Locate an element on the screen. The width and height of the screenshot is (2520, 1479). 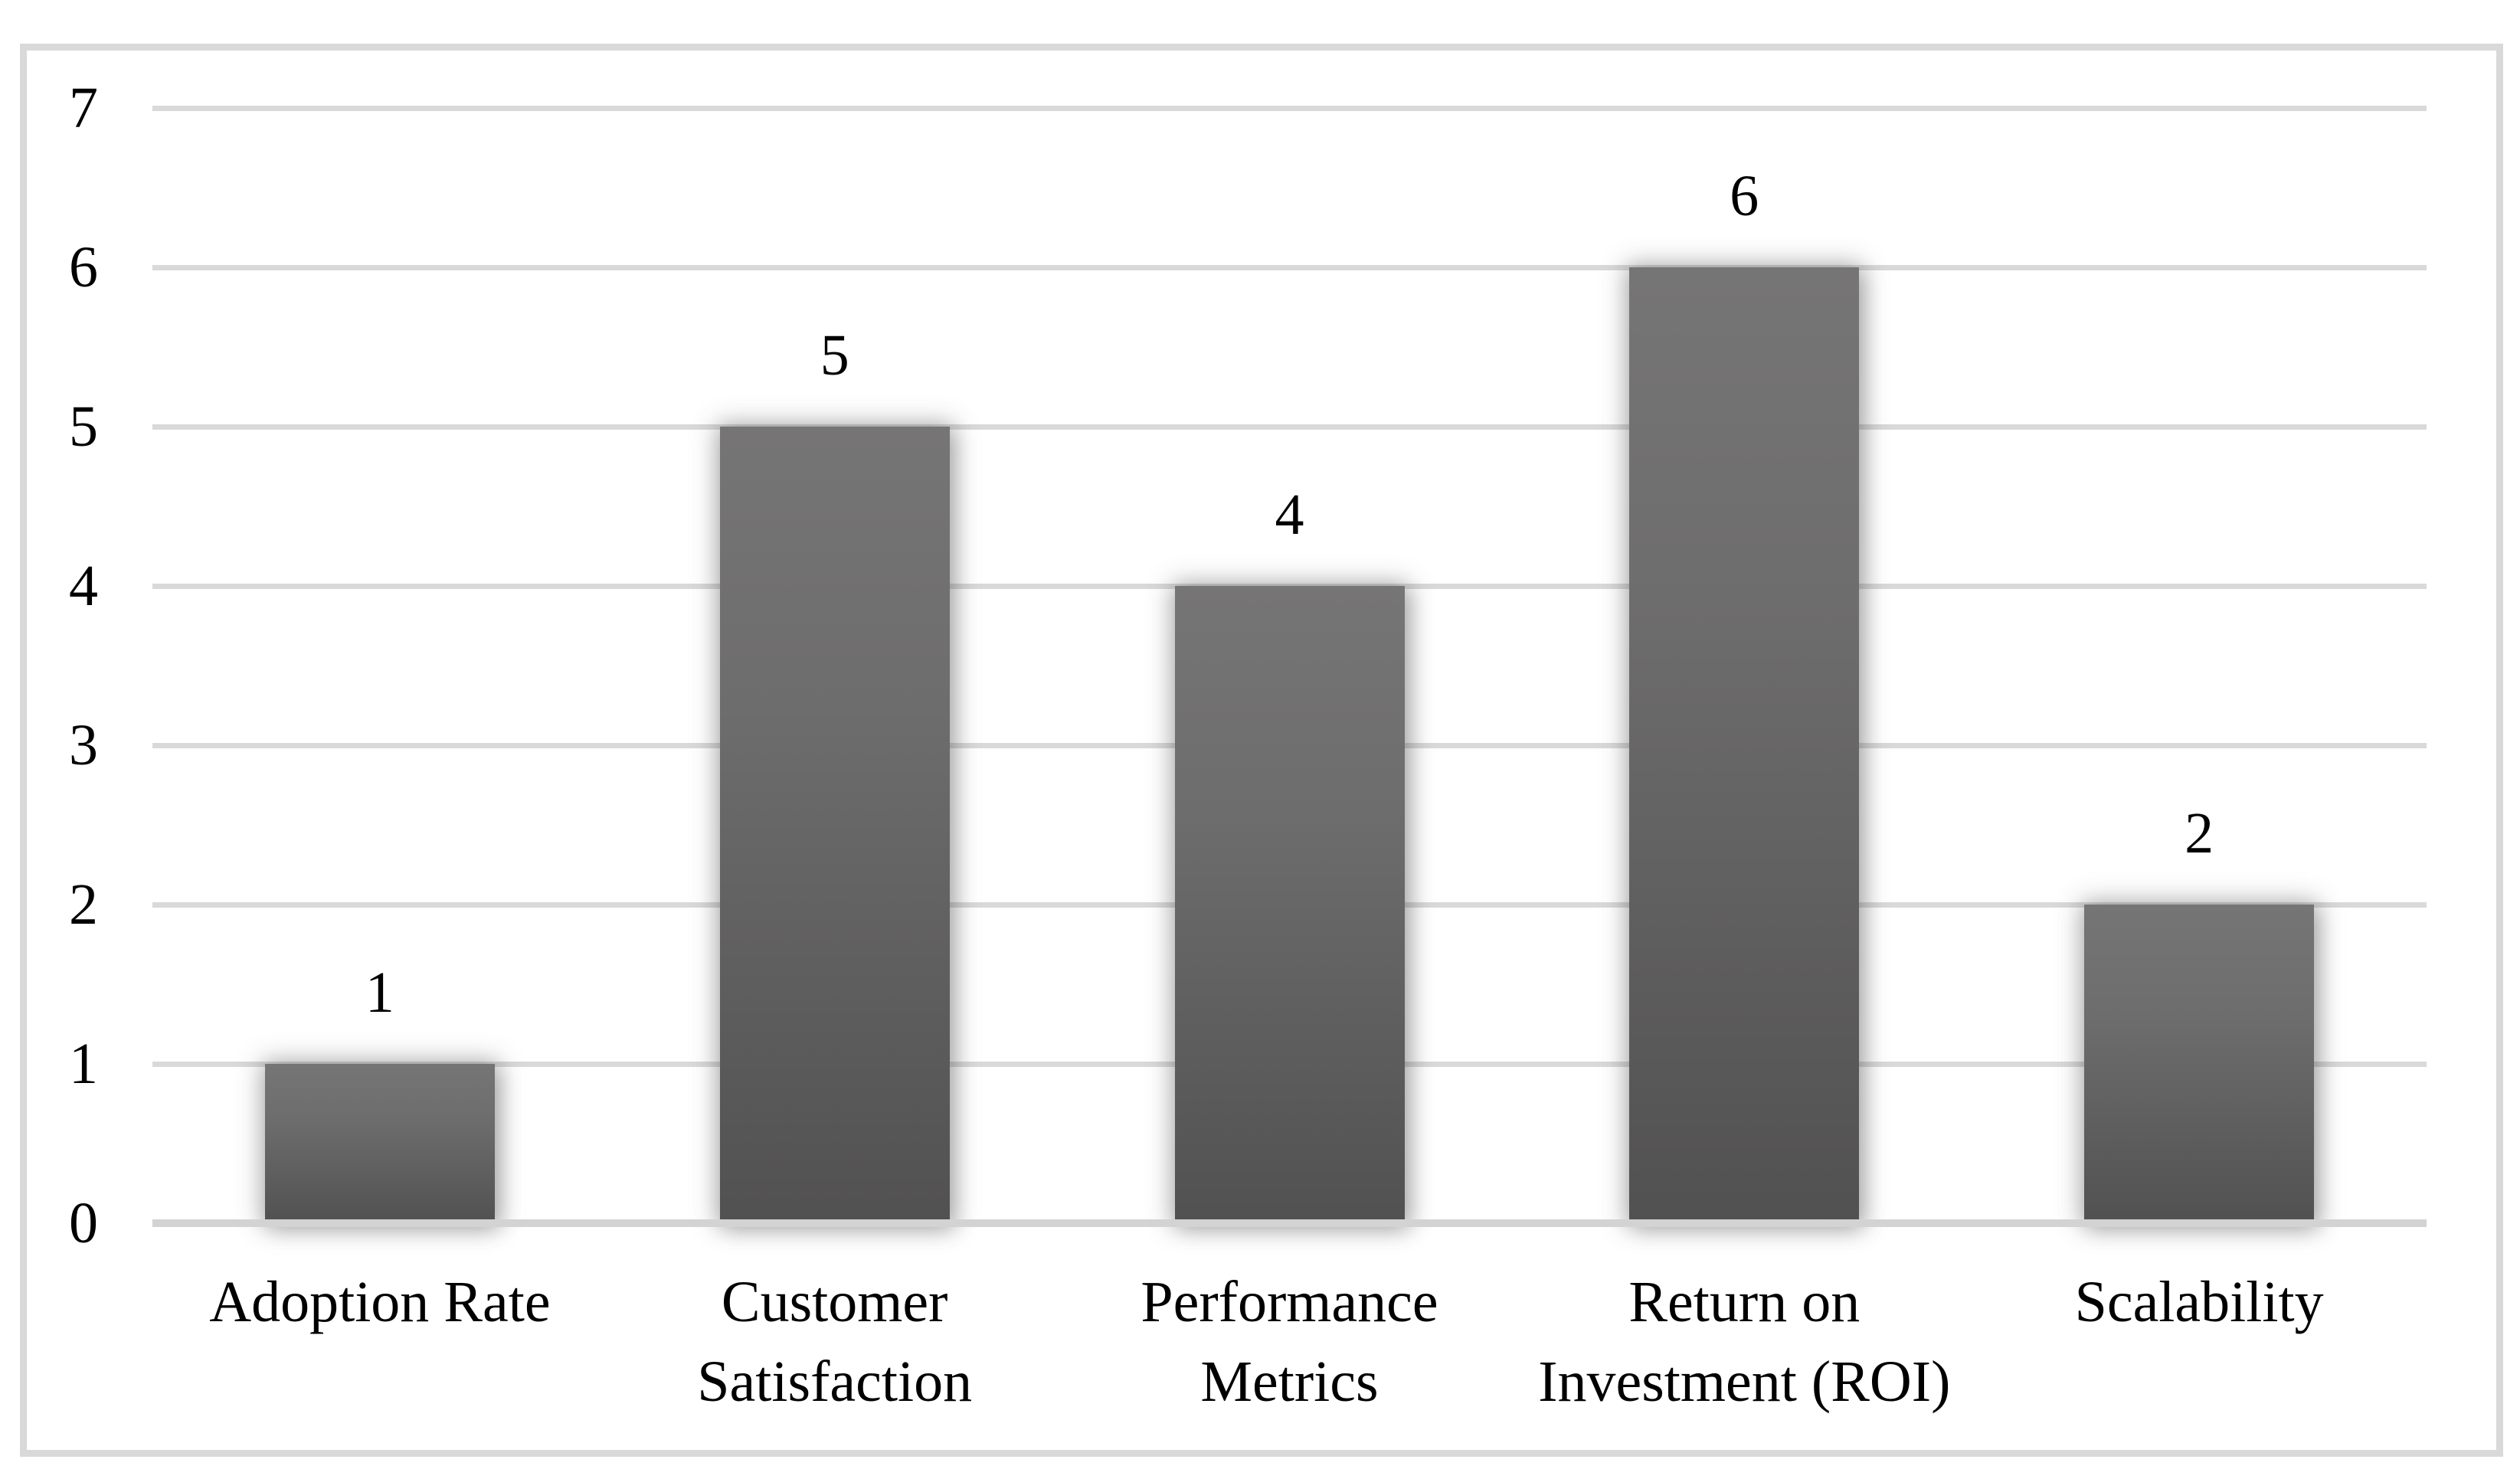
category-label-line: Performance is located at coordinates (1289, 1302).